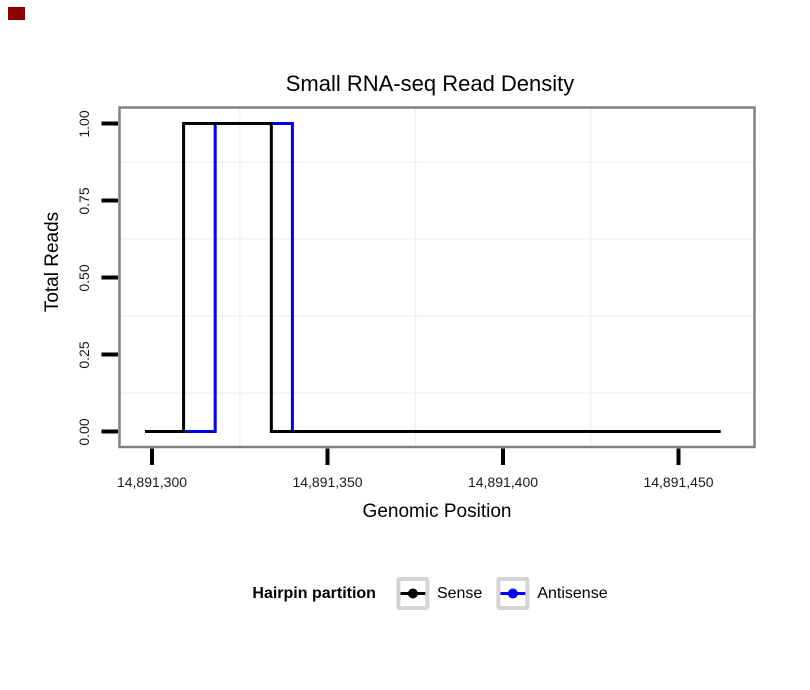 The height and width of the screenshot is (690, 810). What do you see at coordinates (84, 200) in the screenshot?
I see `y-tick-label: 0.75` at bounding box center [84, 200].